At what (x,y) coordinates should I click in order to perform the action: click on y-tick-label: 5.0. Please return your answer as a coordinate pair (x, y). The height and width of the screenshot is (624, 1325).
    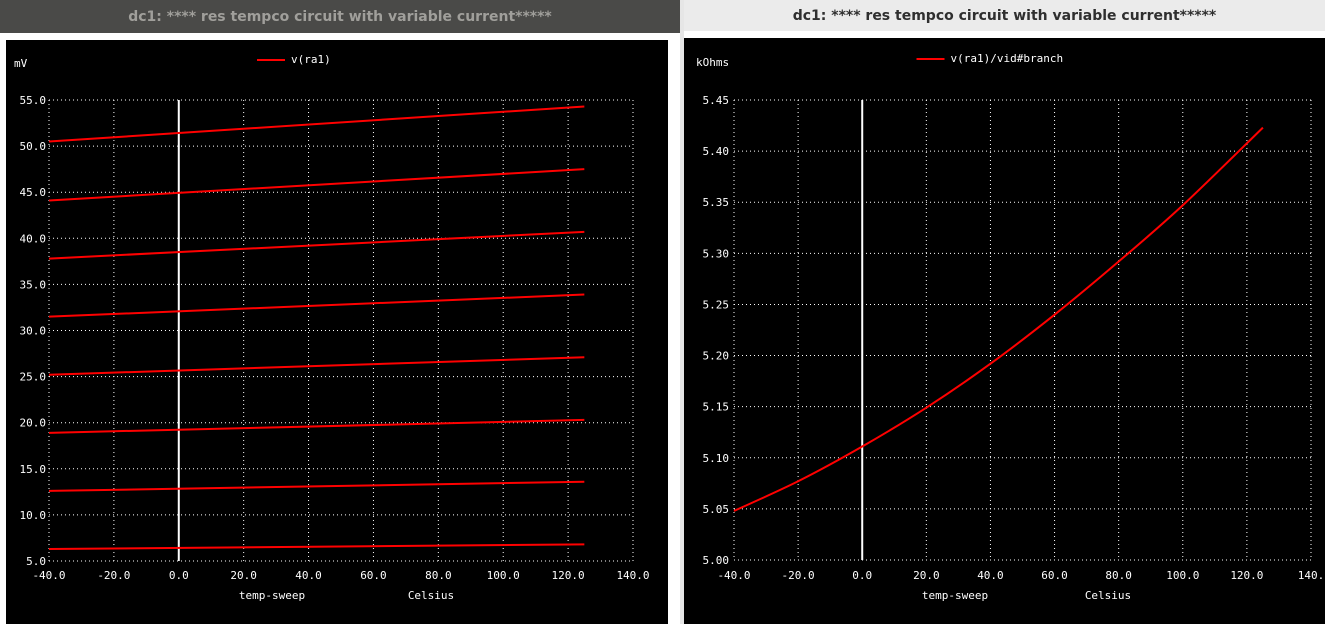
    Looking at the image, I should click on (36, 561).